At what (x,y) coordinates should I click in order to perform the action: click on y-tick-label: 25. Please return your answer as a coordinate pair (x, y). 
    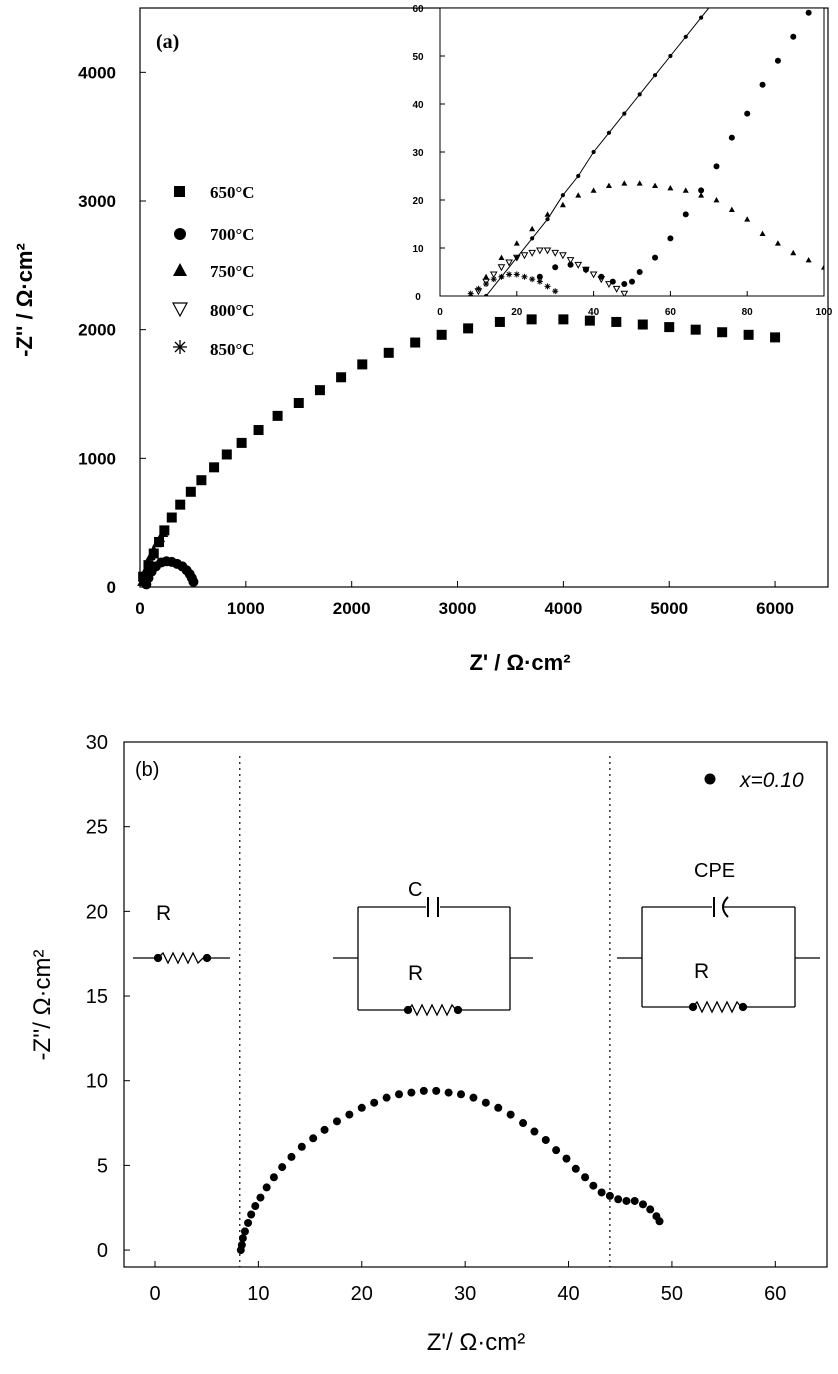
    Looking at the image, I should click on (97, 828).